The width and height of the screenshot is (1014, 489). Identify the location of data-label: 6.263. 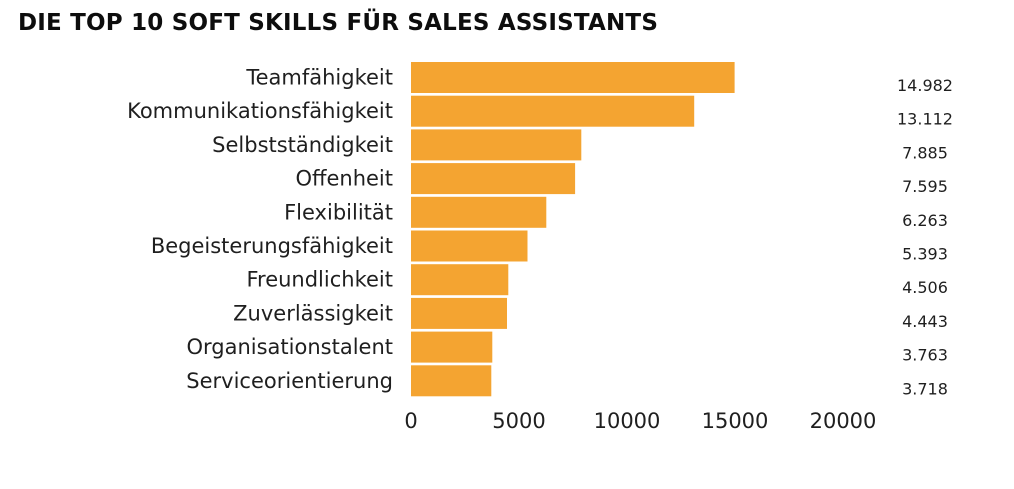
(925, 220).